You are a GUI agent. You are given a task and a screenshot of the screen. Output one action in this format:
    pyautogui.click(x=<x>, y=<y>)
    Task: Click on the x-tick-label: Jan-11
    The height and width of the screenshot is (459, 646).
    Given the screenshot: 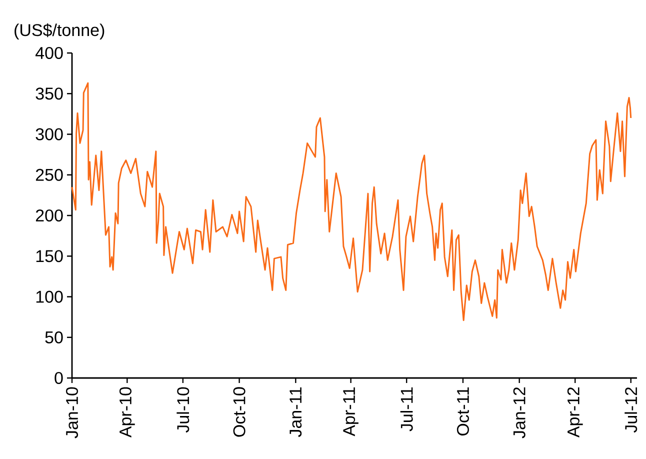 What is the action you would take?
    pyautogui.click(x=296, y=412)
    